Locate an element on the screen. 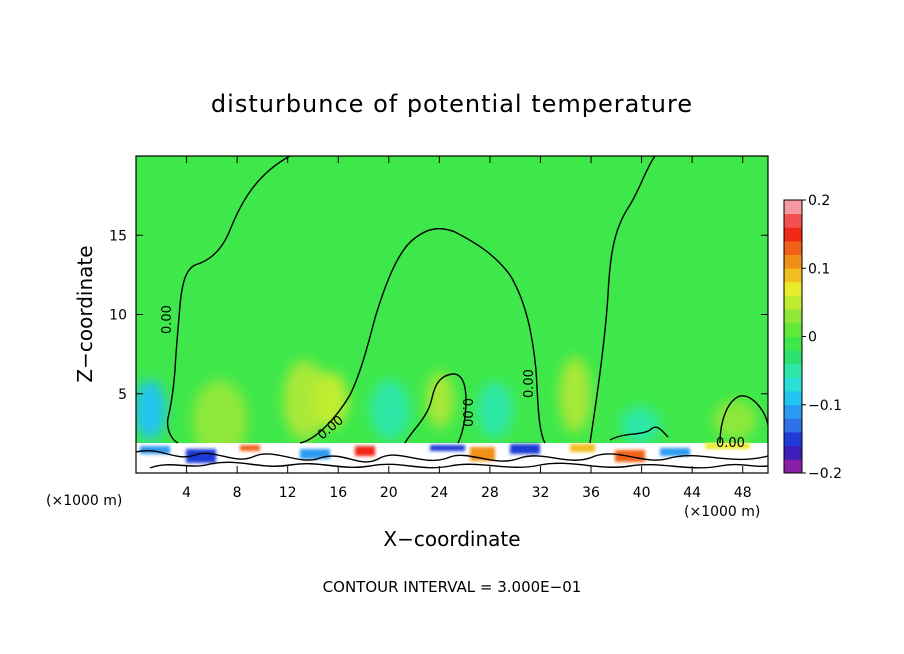 The width and height of the screenshot is (904, 654). y-axis-title: Z−coordinate is located at coordinates (85, 313).